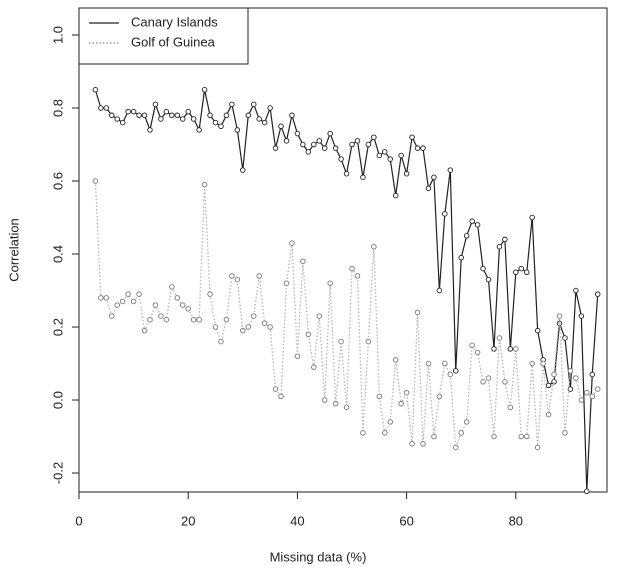 This screenshot has width=621, height=570. Describe the element at coordinates (406, 520) in the screenshot. I see `x-tick-label: 60` at that location.